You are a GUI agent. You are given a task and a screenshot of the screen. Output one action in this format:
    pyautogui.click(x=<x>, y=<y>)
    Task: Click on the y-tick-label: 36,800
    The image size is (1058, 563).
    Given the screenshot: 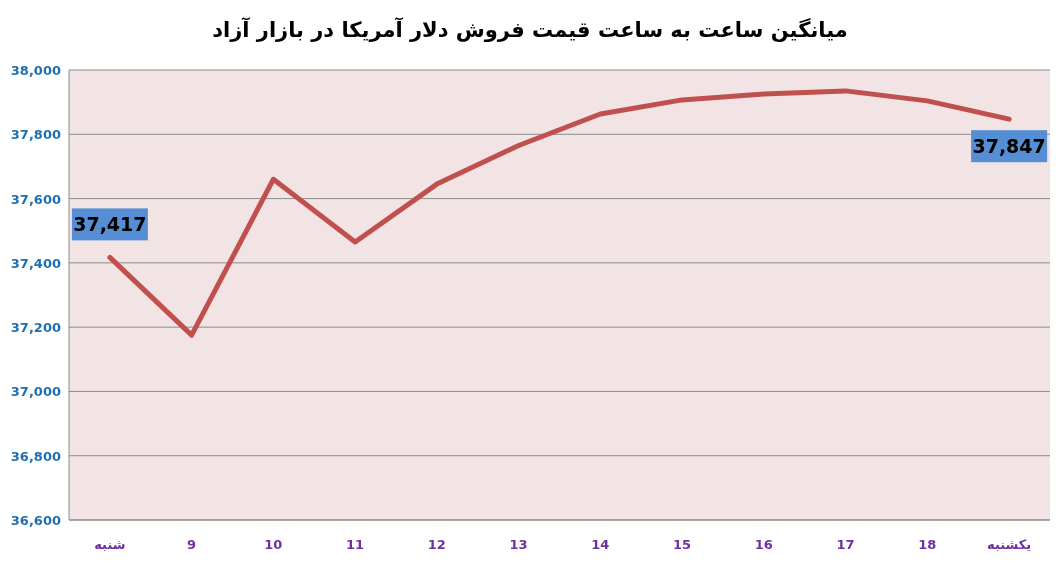 What is the action you would take?
    pyautogui.click(x=35, y=456)
    